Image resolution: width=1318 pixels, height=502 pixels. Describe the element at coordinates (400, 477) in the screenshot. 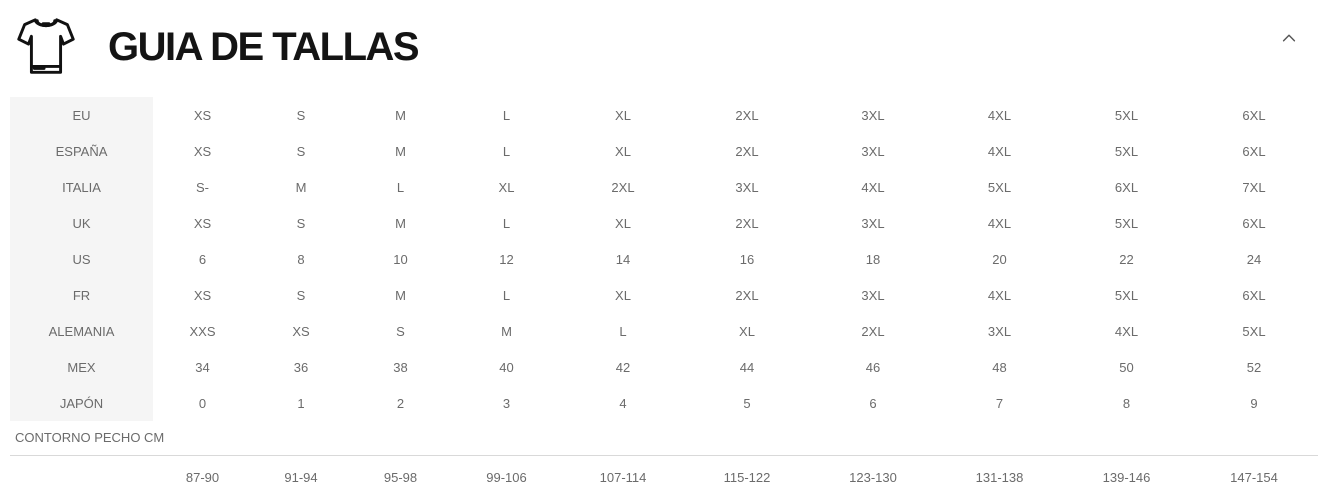

I see `chest-range-cell: 95-98` at that location.